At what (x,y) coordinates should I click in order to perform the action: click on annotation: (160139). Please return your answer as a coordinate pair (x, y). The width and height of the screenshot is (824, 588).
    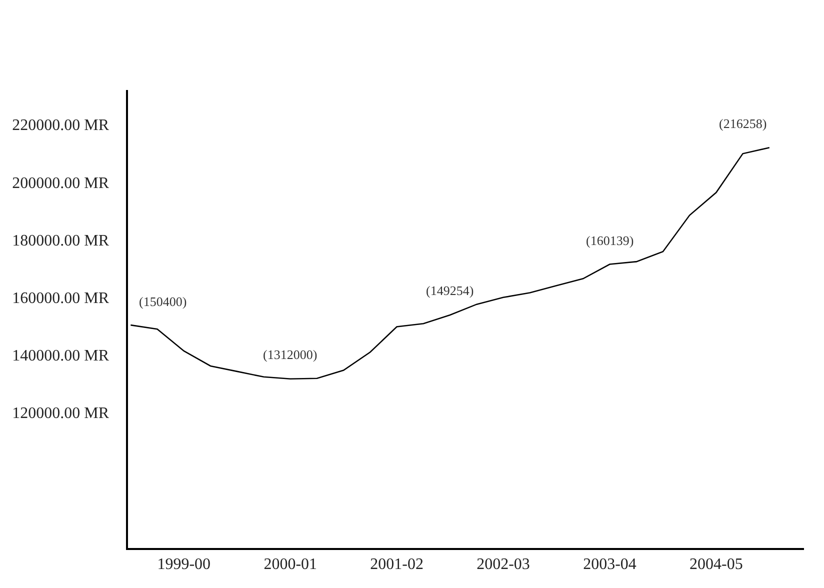
    Looking at the image, I should click on (610, 240).